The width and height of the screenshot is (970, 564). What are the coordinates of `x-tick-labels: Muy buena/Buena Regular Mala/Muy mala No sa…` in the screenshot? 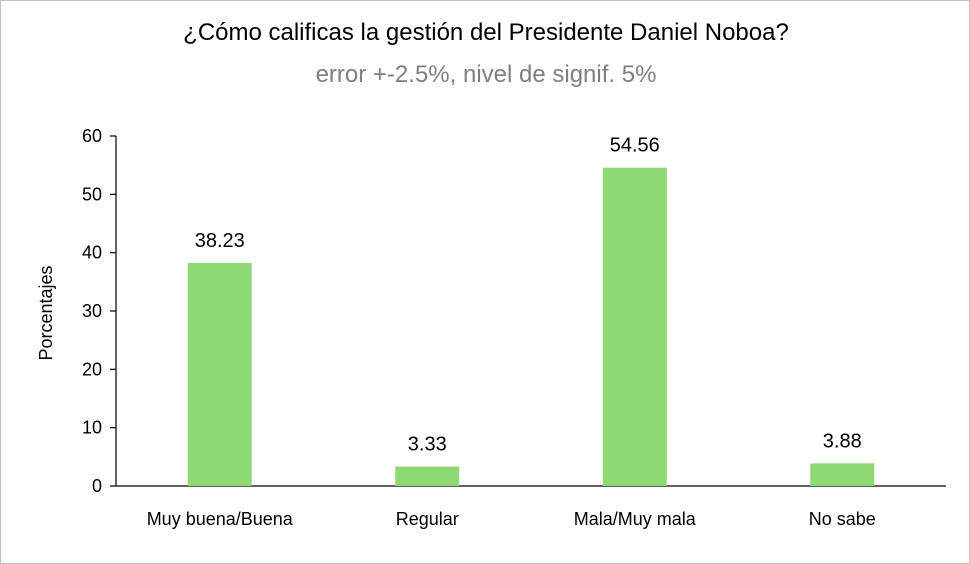 It's located at (511, 519).